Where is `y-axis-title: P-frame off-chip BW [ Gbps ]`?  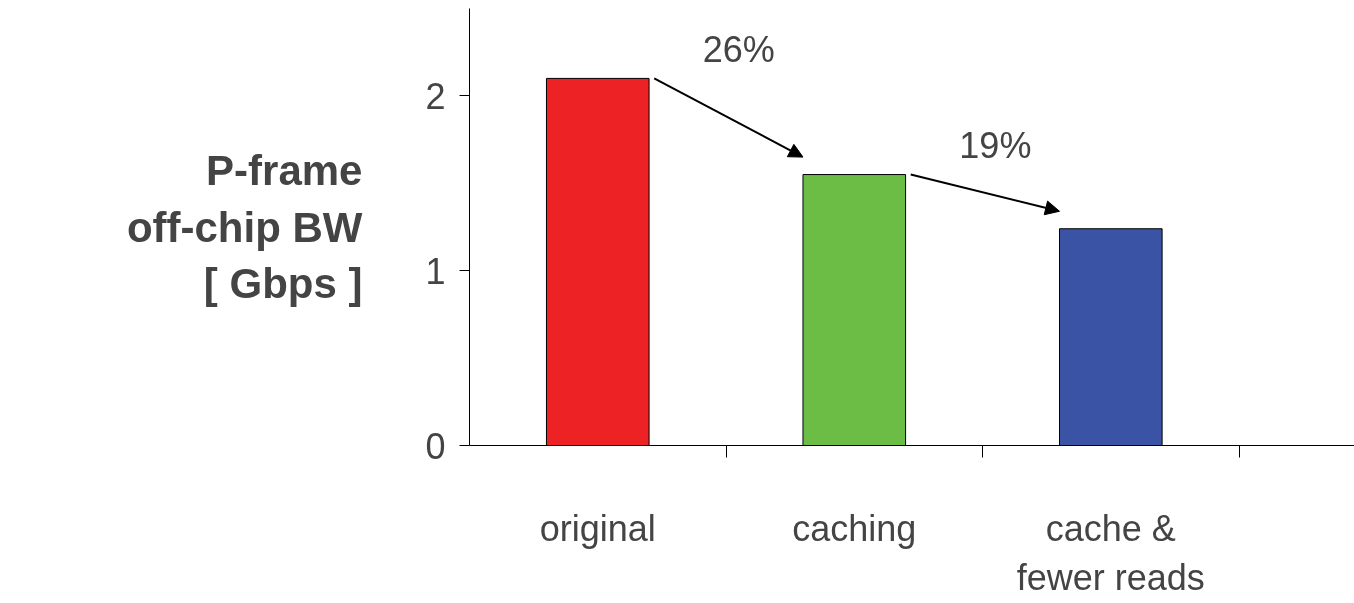
y-axis-title: P-frame off-chip BW [ Gbps ] is located at coordinates (244, 227).